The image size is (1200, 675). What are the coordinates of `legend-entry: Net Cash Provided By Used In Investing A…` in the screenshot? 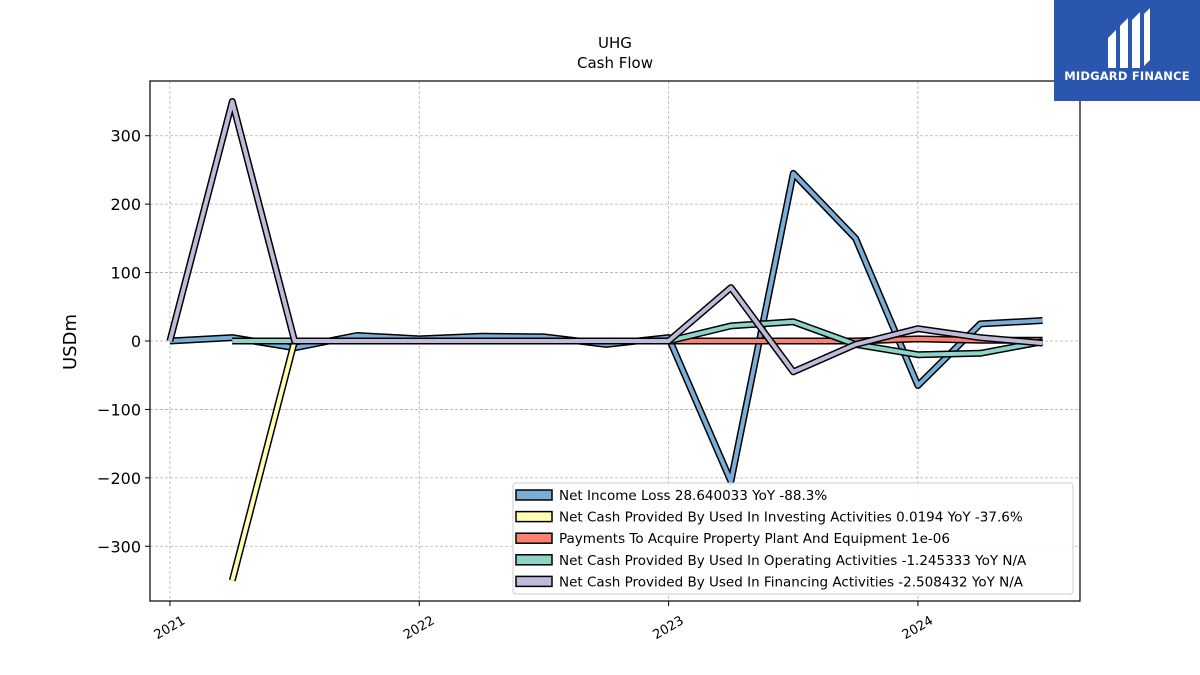 It's located at (791, 518).